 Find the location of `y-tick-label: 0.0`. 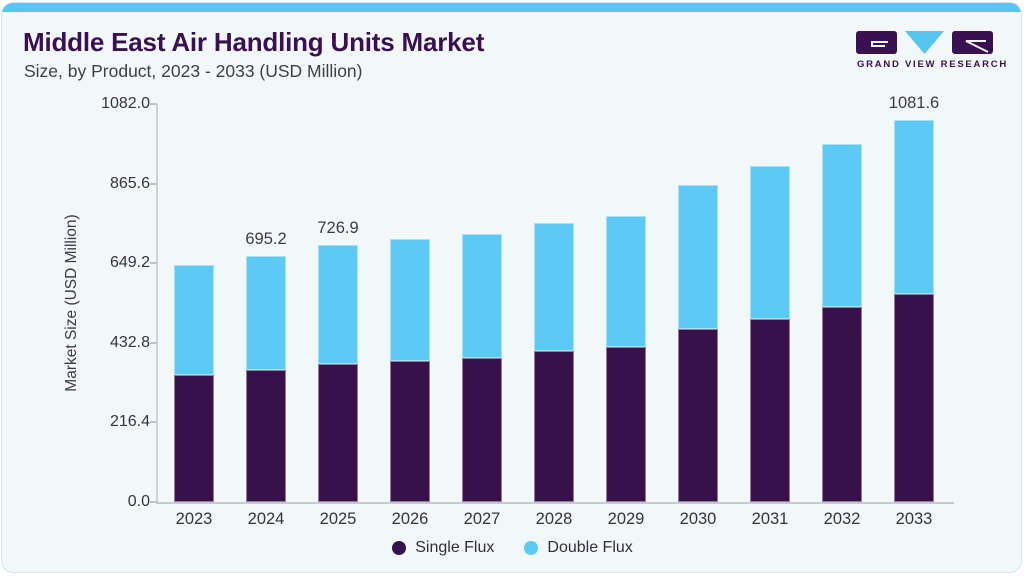

y-tick-label: 0.0 is located at coordinates (138, 501).